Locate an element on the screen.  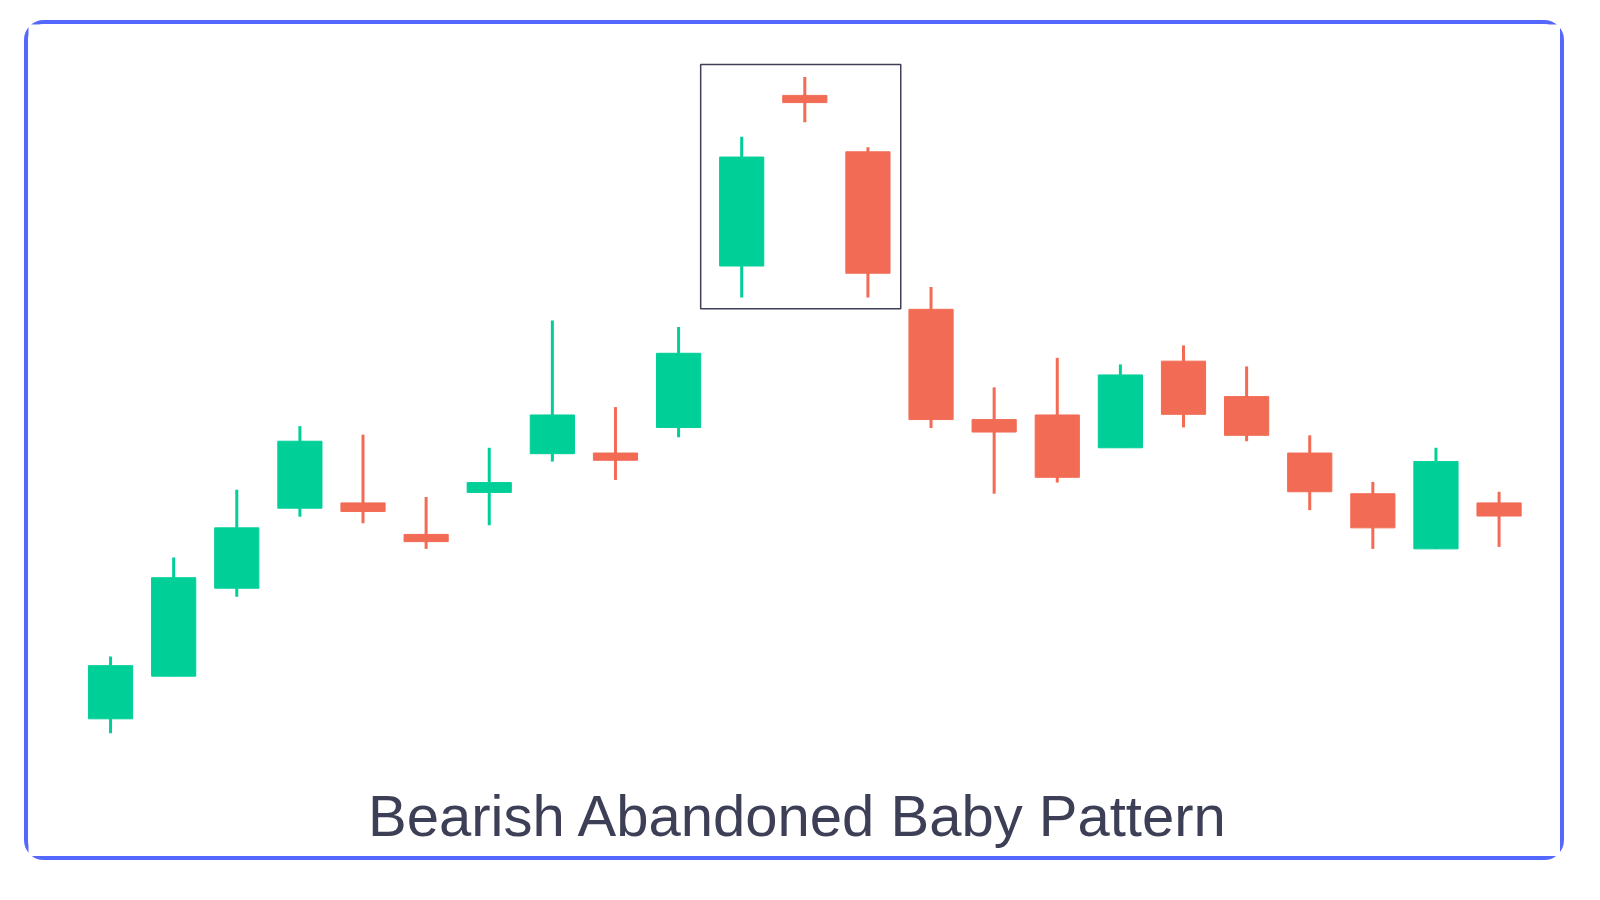
text: Bearish Abandoned Baby Pattern is located at coordinates (797, 815).